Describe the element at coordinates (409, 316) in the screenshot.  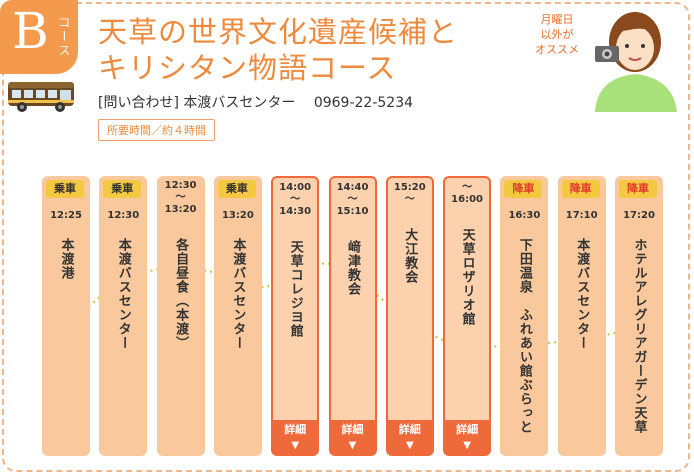
I see `stop-column: 15:20 ～ 大江教会詳細 ▼` at that location.